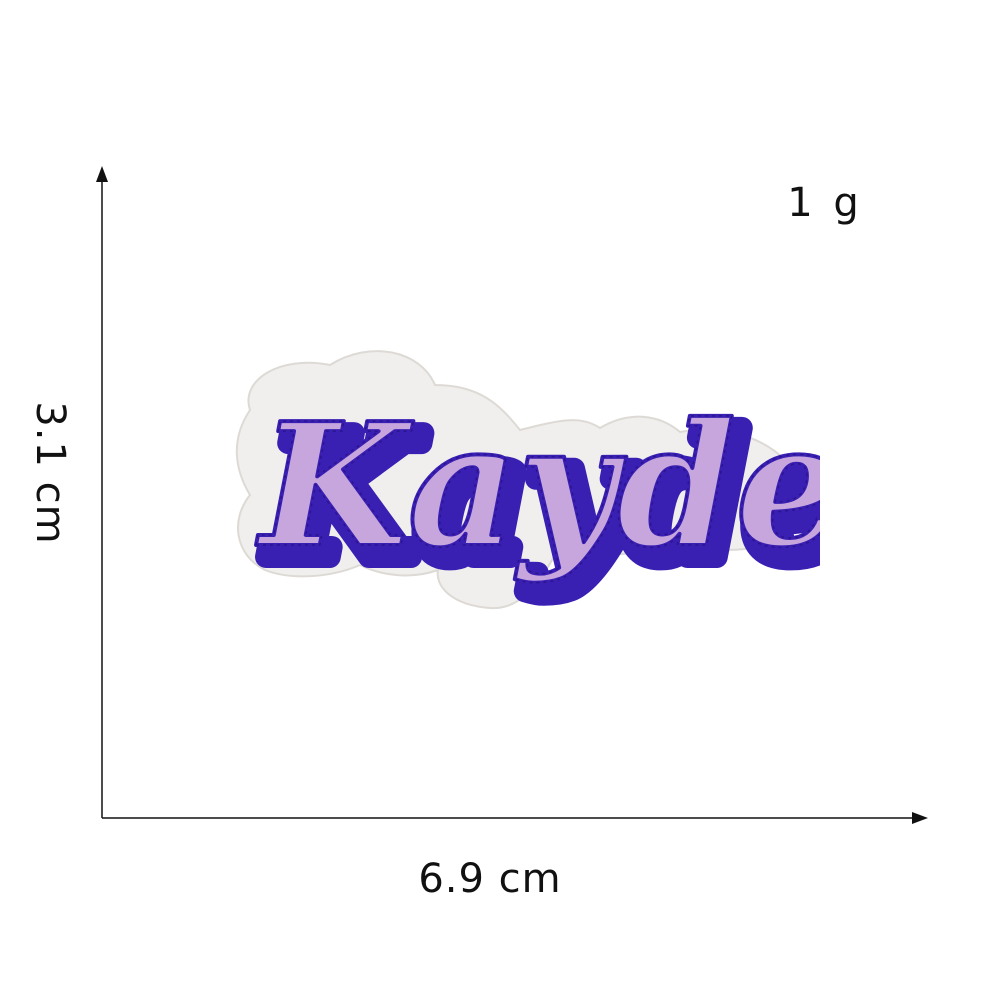 This screenshot has width=1000, height=1000. Describe the element at coordinates (825, 203) in the screenshot. I see `weight-label: 1 g` at that location.